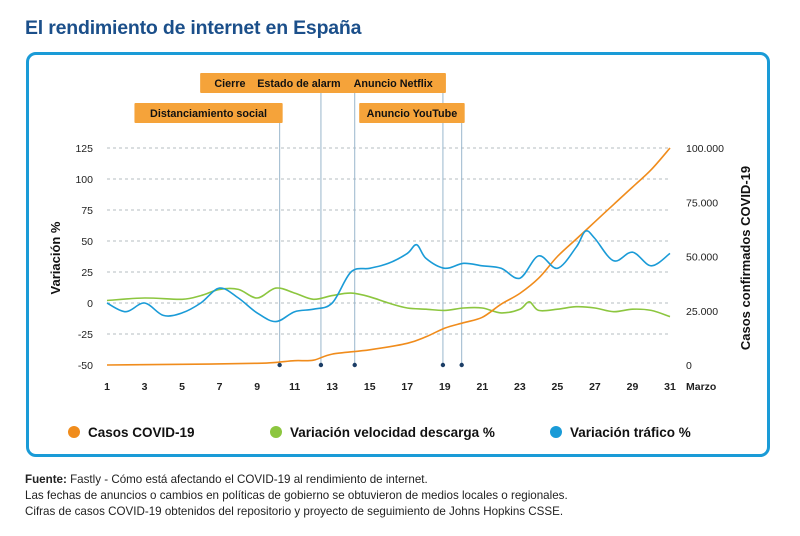 The image size is (800, 536). I want to click on annotation-text: Anuncio YouTube, so click(412, 114).